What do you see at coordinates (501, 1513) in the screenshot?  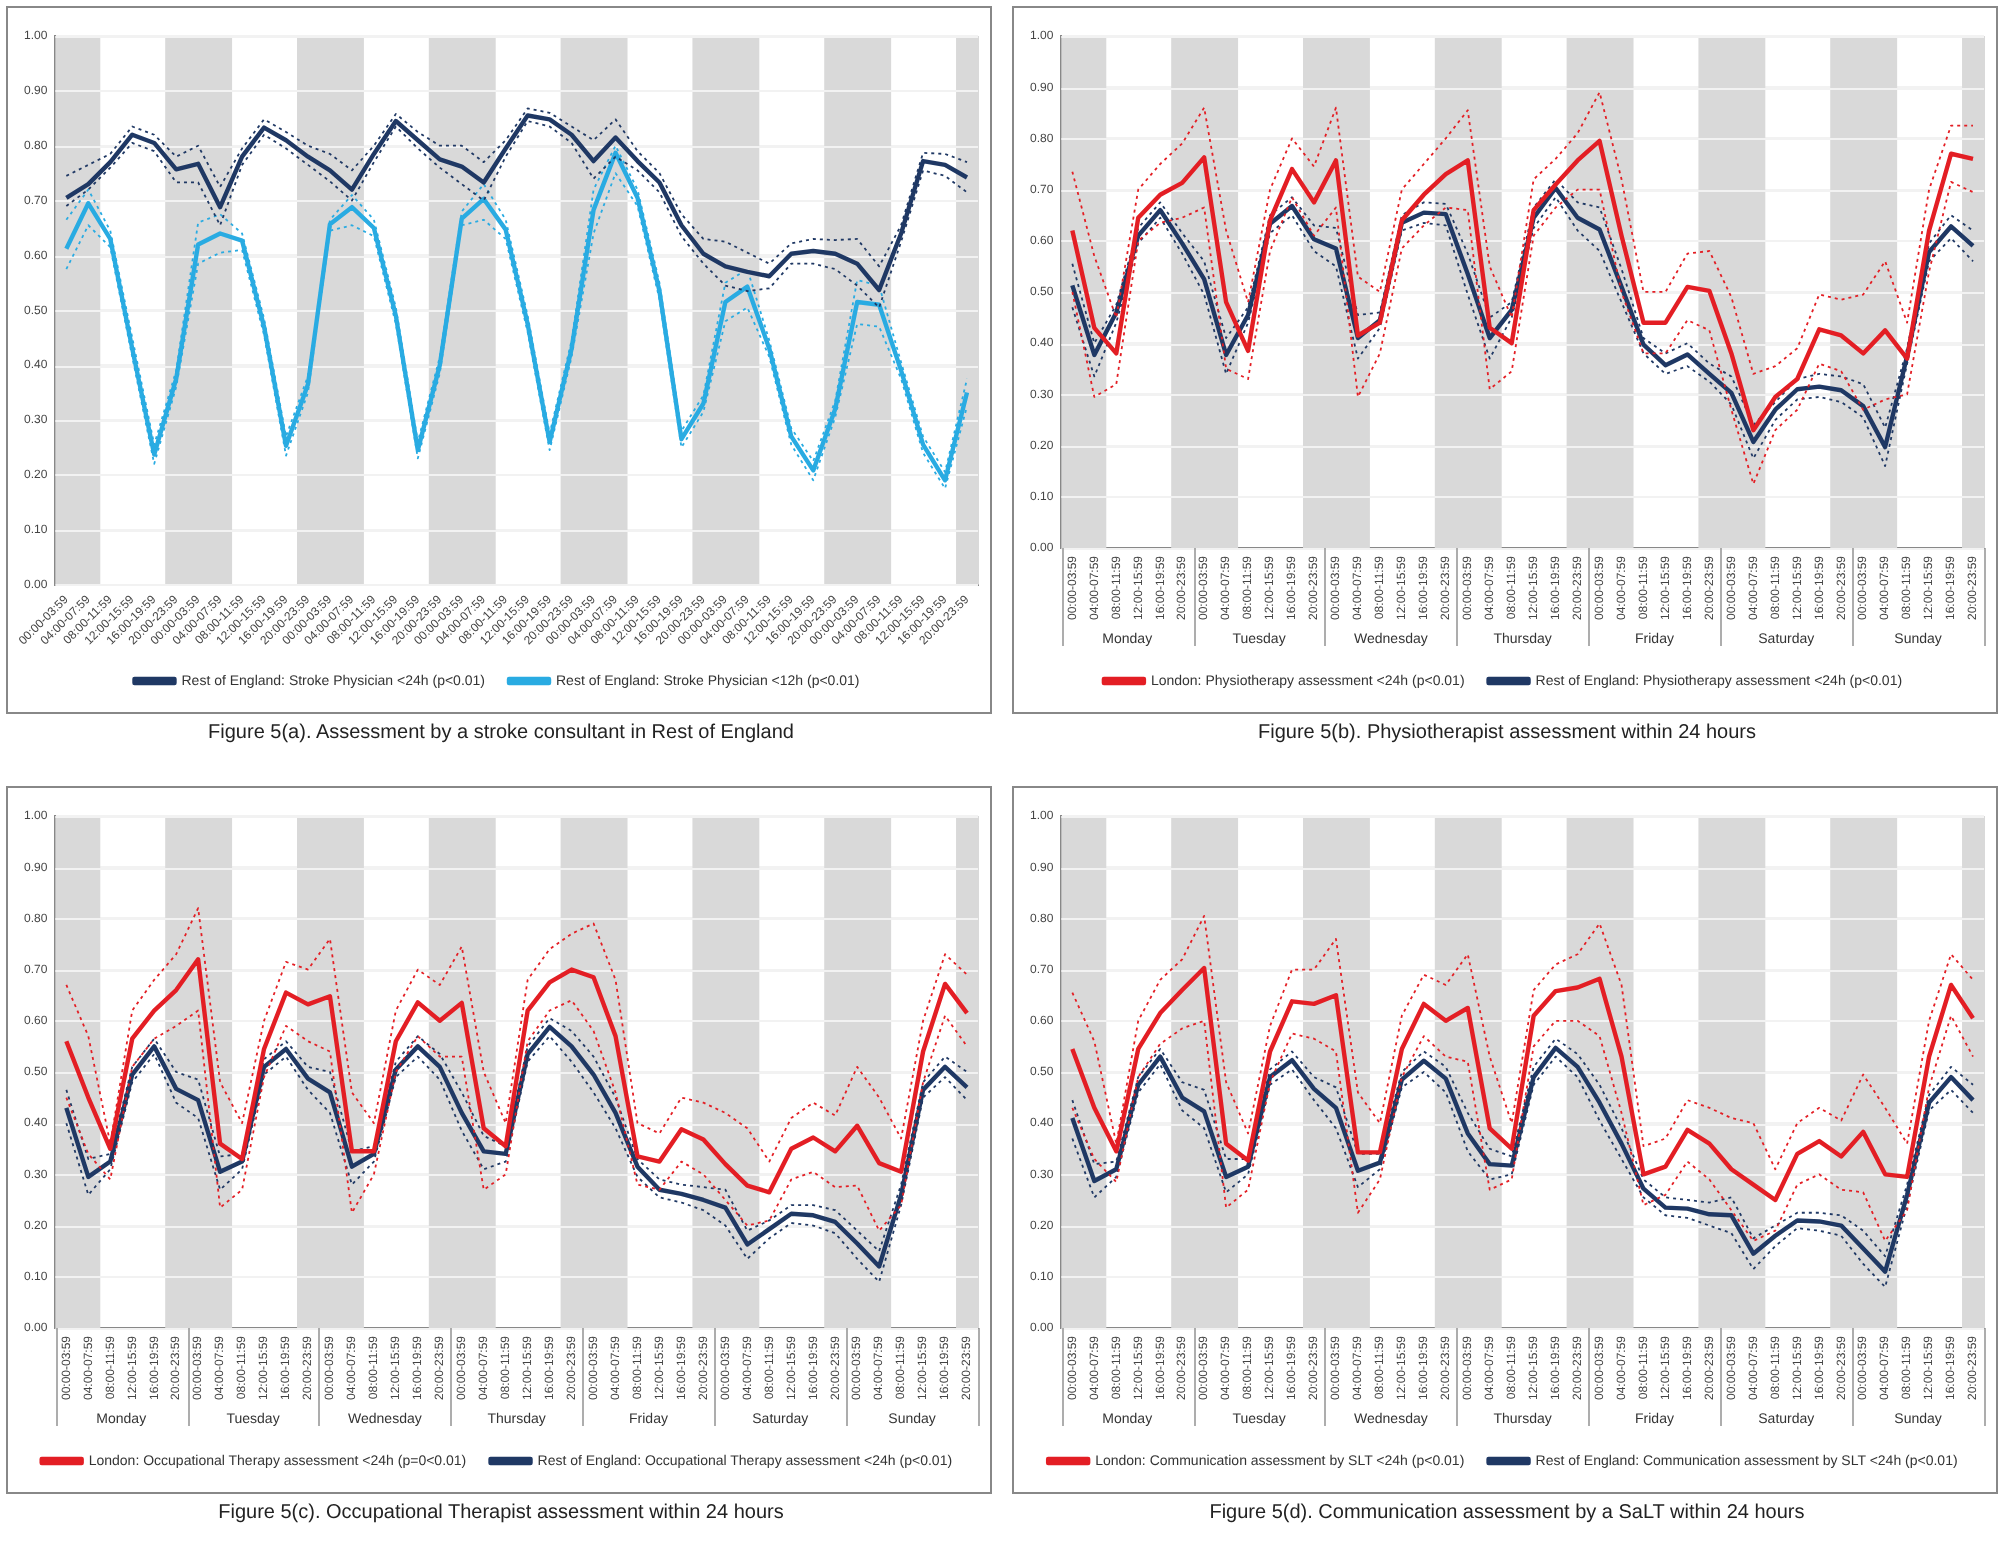 I see `text: Figure 5(c). Occupational Therapist assessment within 24 hours` at bounding box center [501, 1513].